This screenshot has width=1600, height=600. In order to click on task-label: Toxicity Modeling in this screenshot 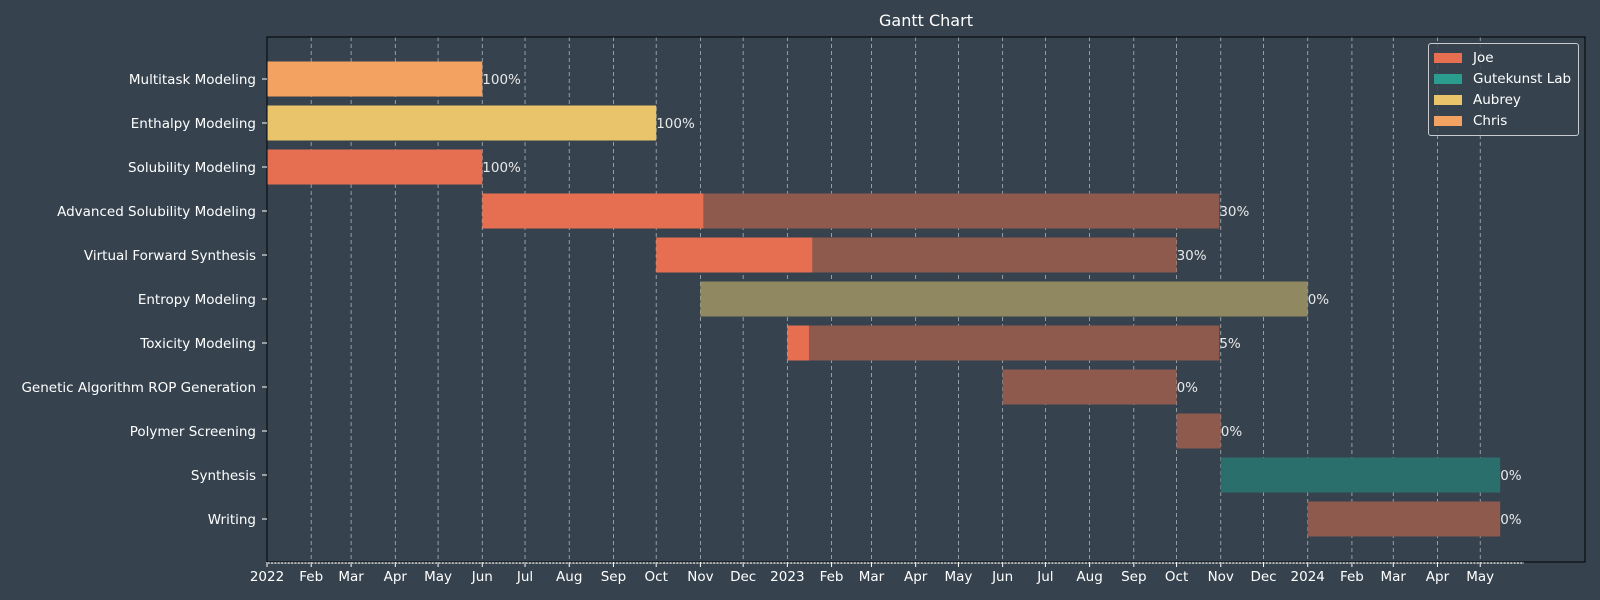, I will do `click(197, 344)`.